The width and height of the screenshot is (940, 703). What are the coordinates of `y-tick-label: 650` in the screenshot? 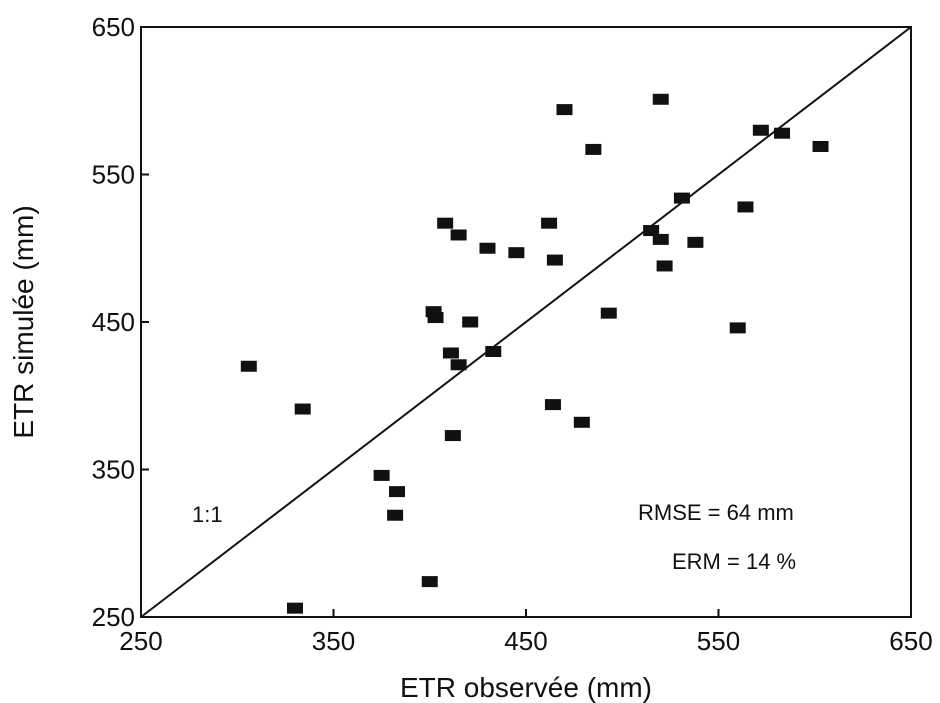 It's located at (113, 27).